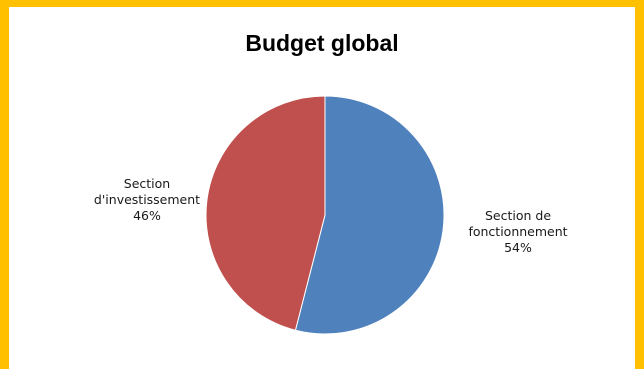 This screenshot has height=369, width=644. I want to click on pie-slice-investissement, so click(265, 213).